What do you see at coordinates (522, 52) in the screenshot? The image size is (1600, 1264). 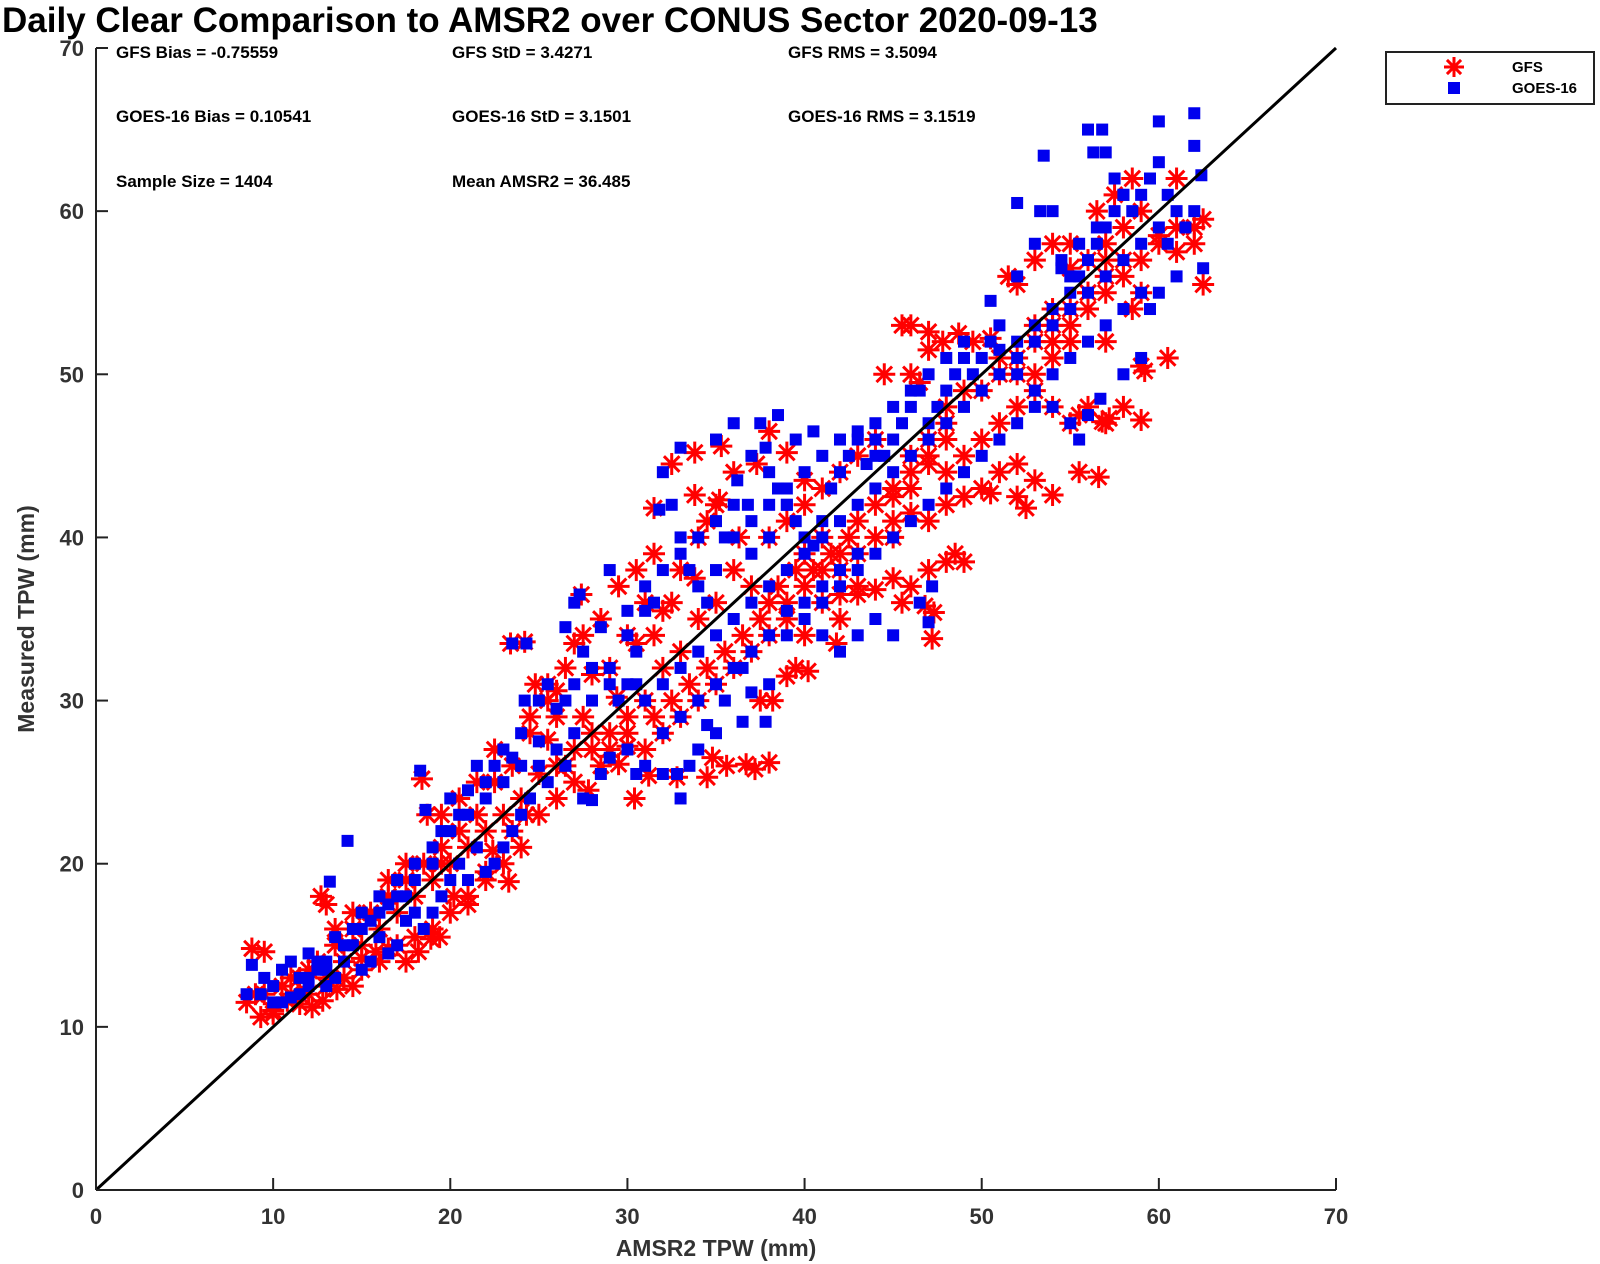 I see `stat-text: GFS StD = 3.4271` at bounding box center [522, 52].